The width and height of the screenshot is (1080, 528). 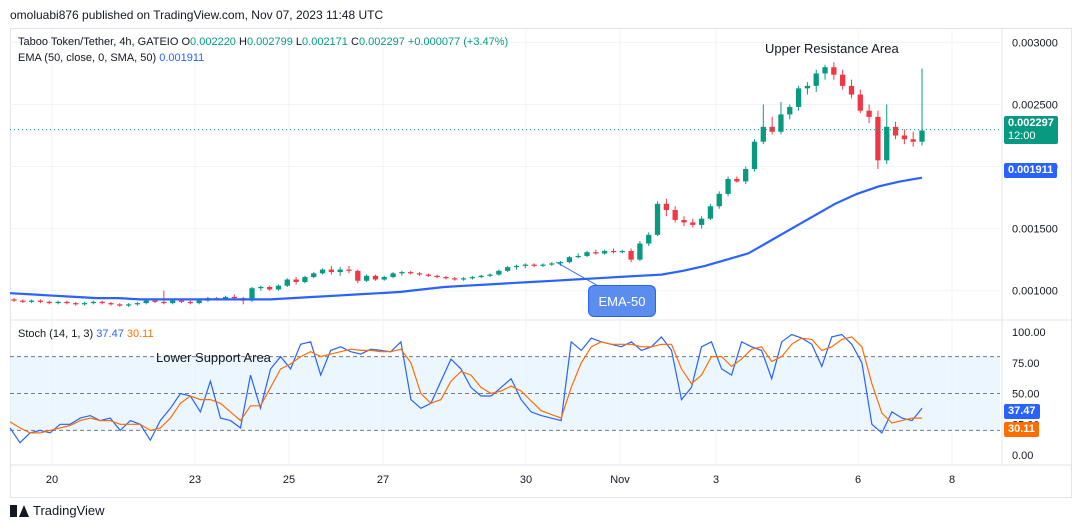 I want to click on ema-50-callout: EMA-50, so click(x=622, y=301).